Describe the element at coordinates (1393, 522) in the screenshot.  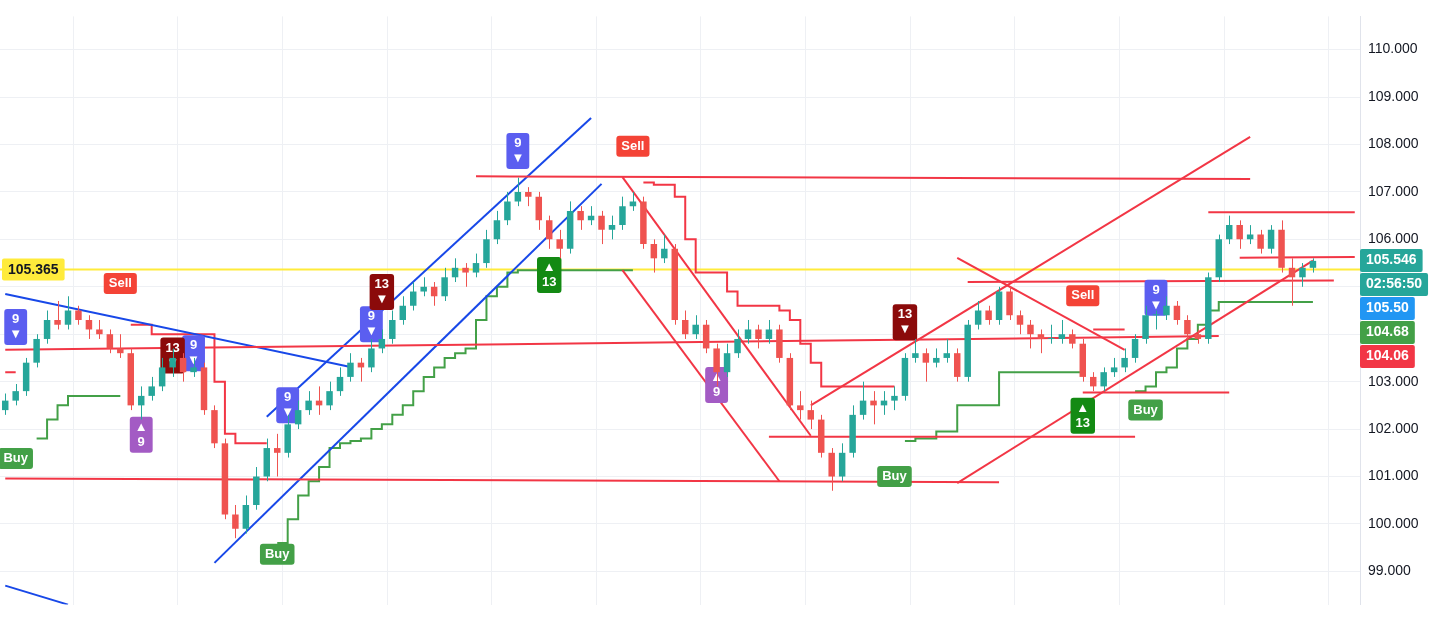
I see `y-tick-label: 100.000` at that location.